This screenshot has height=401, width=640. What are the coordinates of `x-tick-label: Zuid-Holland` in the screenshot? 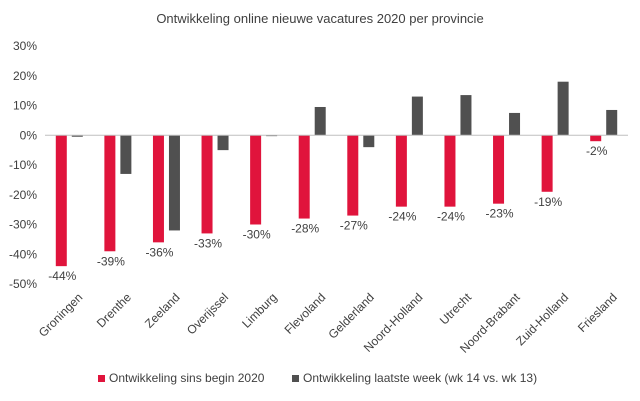 It's located at (542, 319).